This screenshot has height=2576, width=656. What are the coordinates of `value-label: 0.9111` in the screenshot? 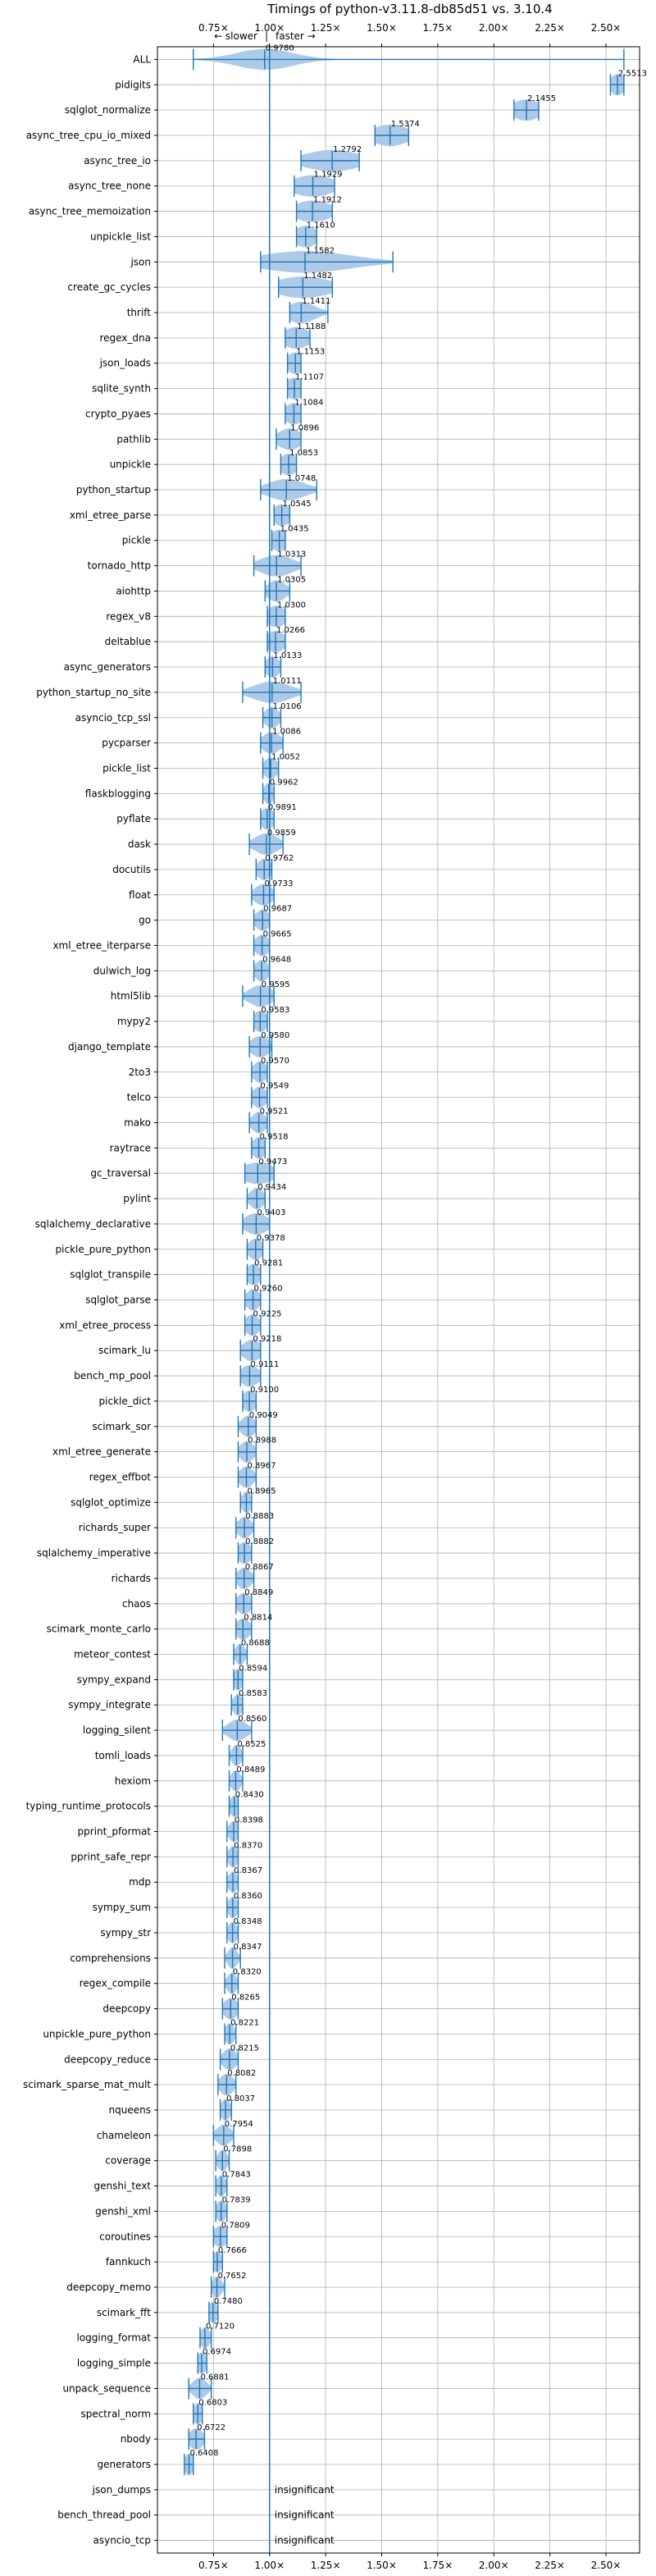 It's located at (264, 1365).